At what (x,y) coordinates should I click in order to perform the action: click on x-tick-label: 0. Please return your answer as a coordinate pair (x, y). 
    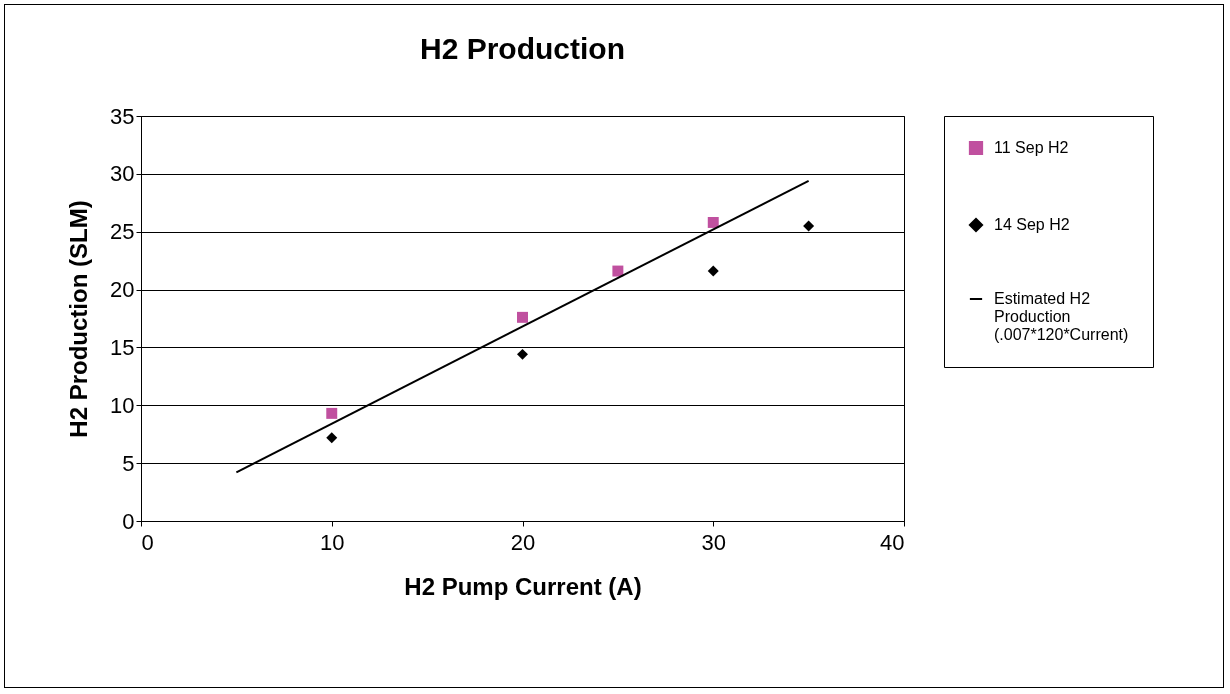
    Looking at the image, I should click on (147, 542).